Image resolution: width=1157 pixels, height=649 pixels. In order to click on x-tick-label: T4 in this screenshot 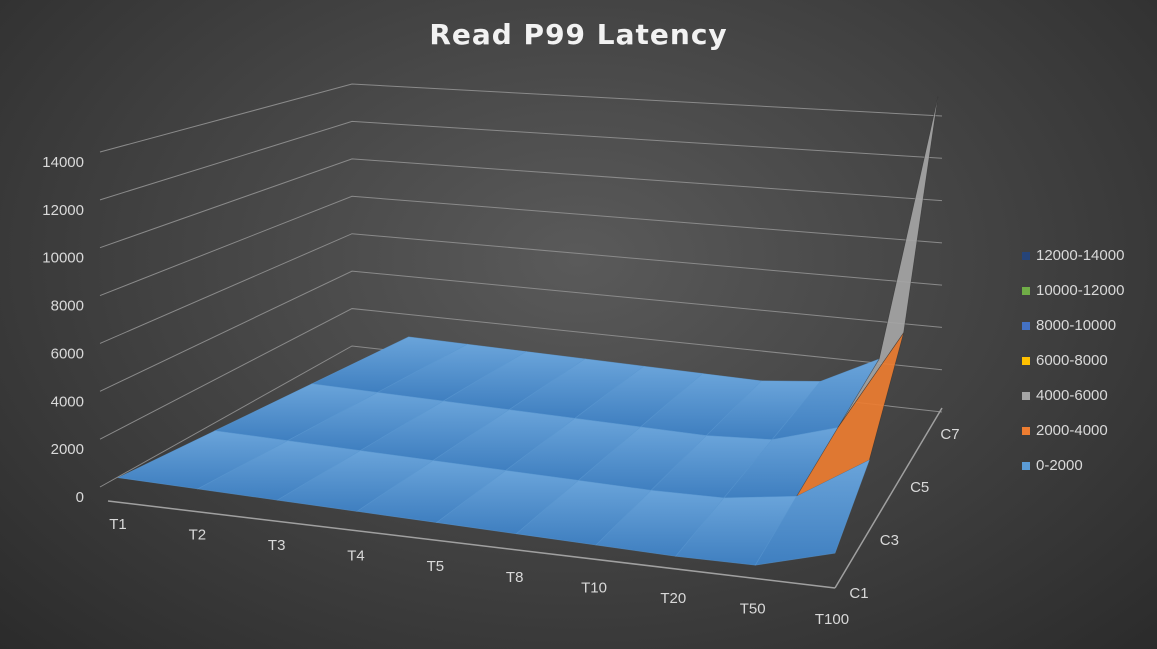, I will do `click(356, 556)`.